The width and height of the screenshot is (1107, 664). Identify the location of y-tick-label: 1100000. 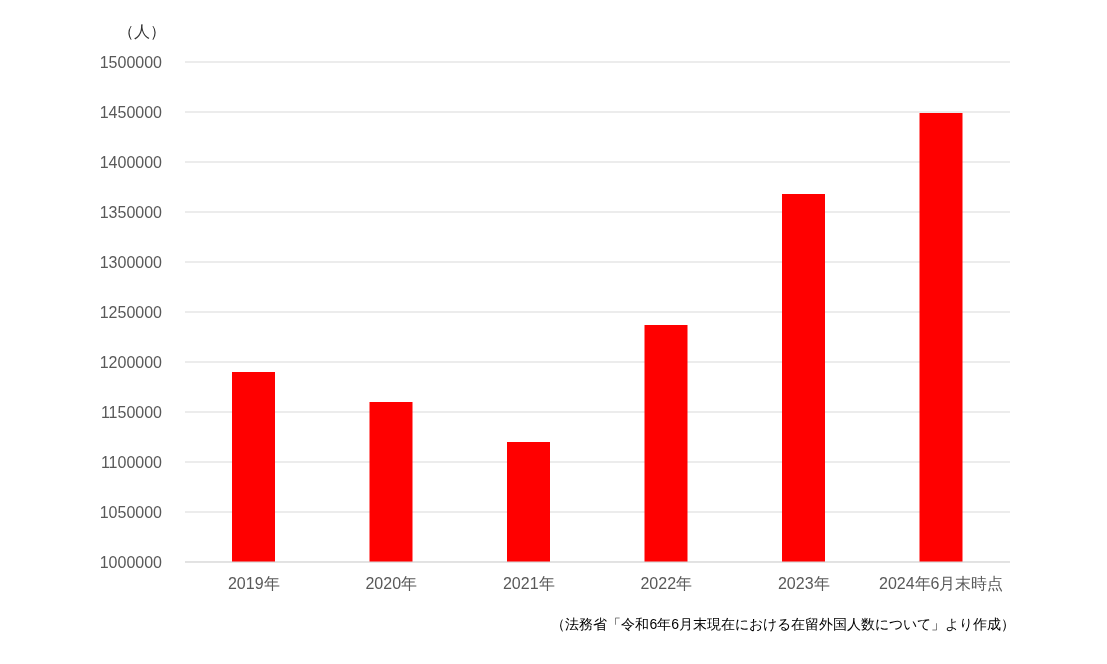
(131, 462).